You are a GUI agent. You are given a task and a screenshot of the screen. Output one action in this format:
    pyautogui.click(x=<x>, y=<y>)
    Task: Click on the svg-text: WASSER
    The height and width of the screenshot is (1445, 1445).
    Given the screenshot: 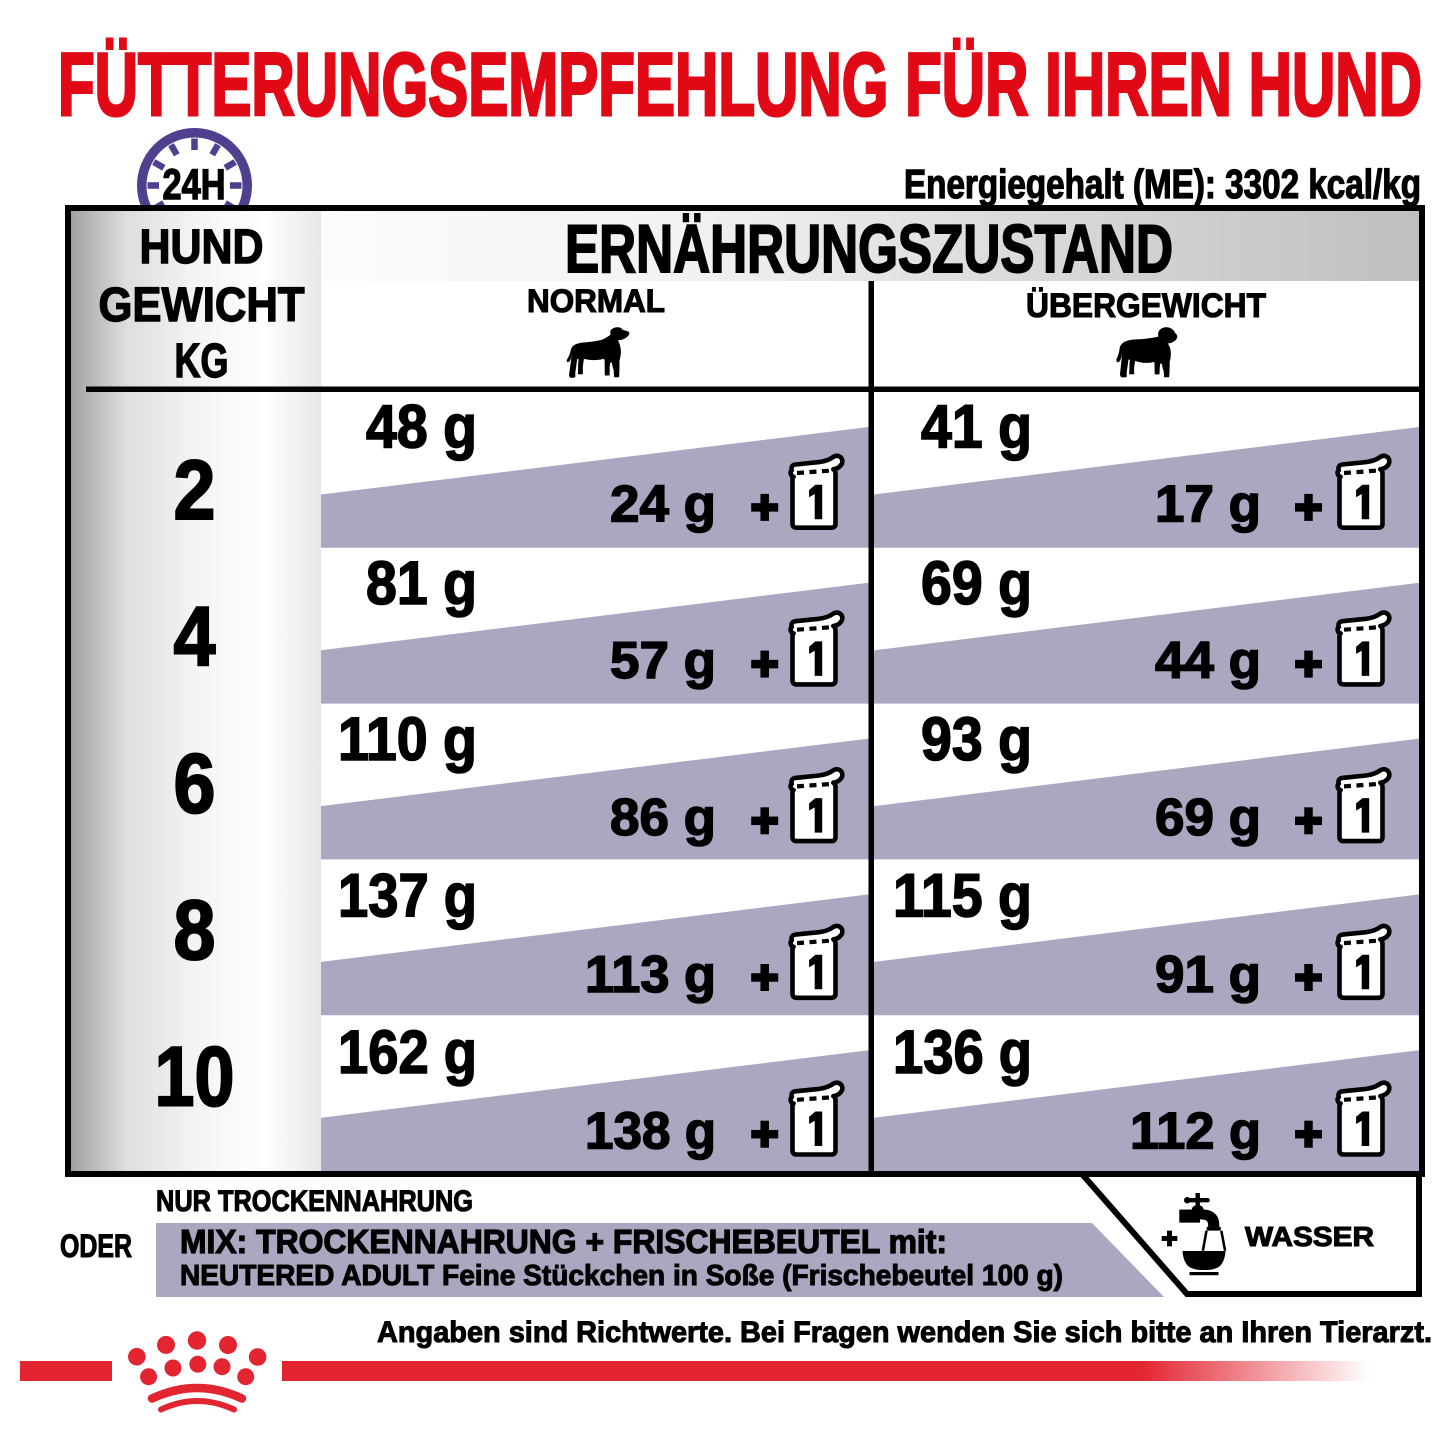 What is the action you would take?
    pyautogui.click(x=1309, y=1236)
    